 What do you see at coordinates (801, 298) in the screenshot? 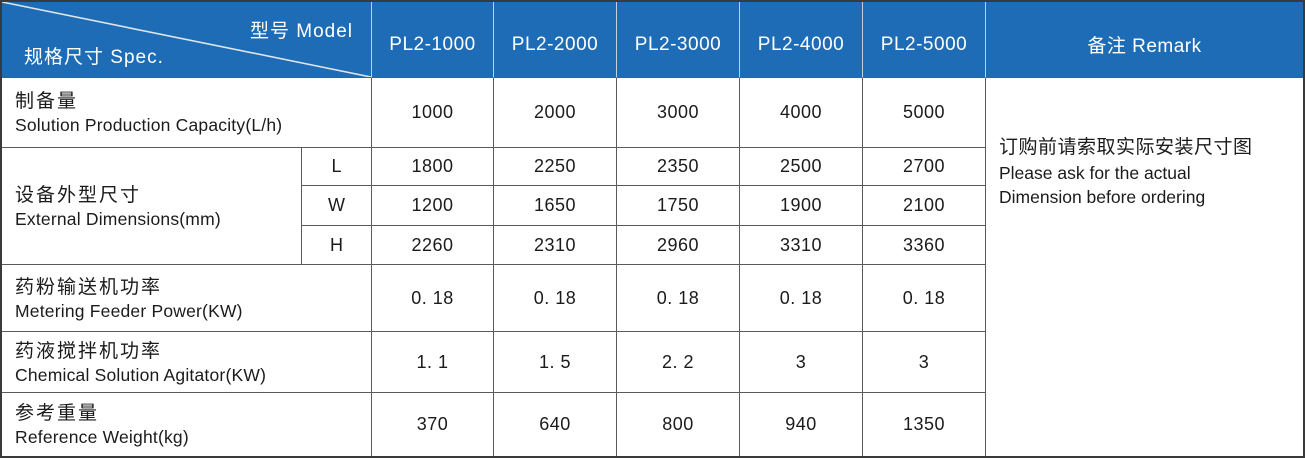
I see `feeder-value-3: 0. 18` at bounding box center [801, 298].